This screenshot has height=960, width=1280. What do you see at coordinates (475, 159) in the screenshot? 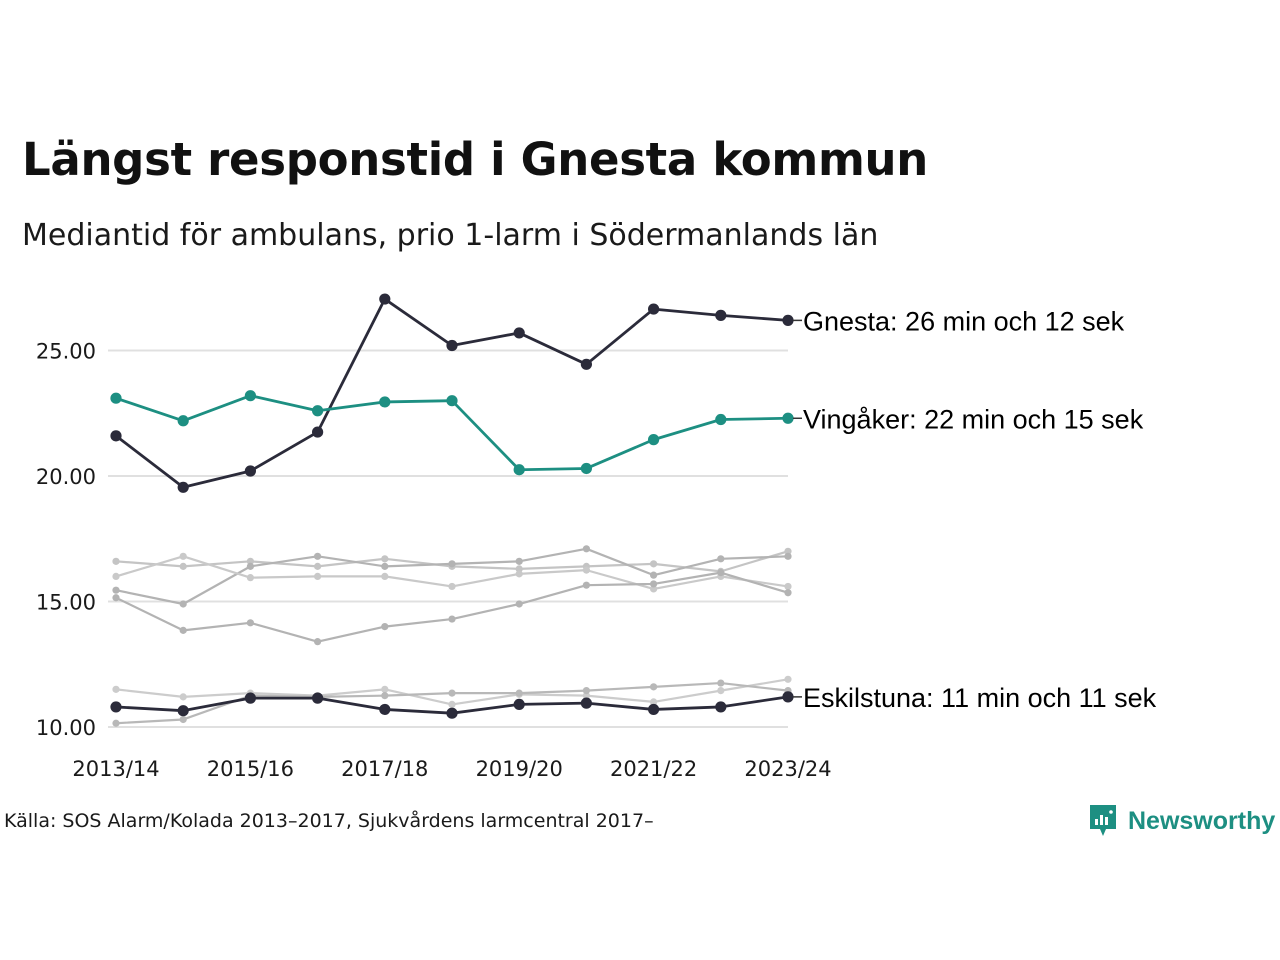
I see `chart-title: Längst responstid i Gnesta kommun` at bounding box center [475, 159].